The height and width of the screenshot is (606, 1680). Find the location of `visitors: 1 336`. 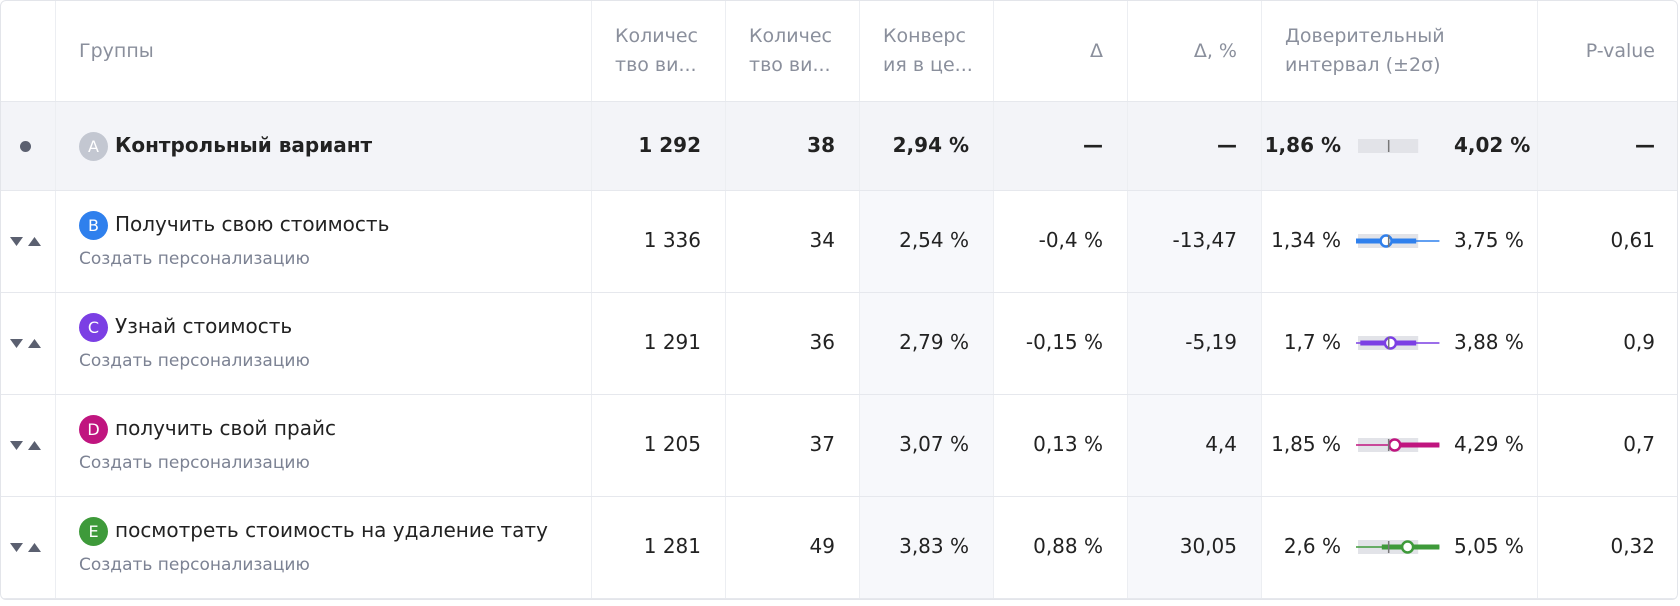

visitors: 1 336 is located at coordinates (672, 240).